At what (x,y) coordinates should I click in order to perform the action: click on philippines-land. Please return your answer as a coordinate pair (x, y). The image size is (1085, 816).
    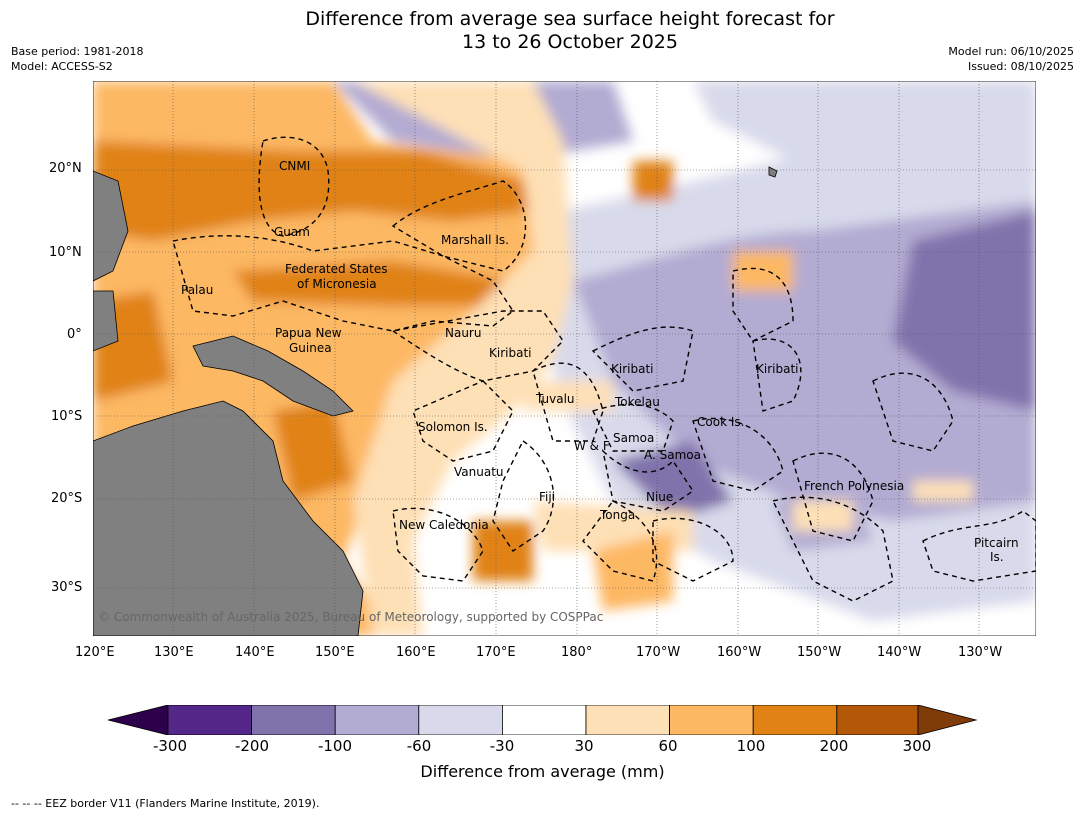
    Looking at the image, I should click on (111, 226).